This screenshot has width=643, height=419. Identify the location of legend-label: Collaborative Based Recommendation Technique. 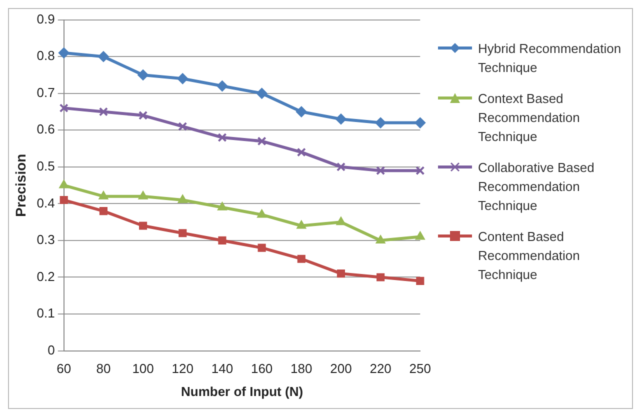
(537, 187).